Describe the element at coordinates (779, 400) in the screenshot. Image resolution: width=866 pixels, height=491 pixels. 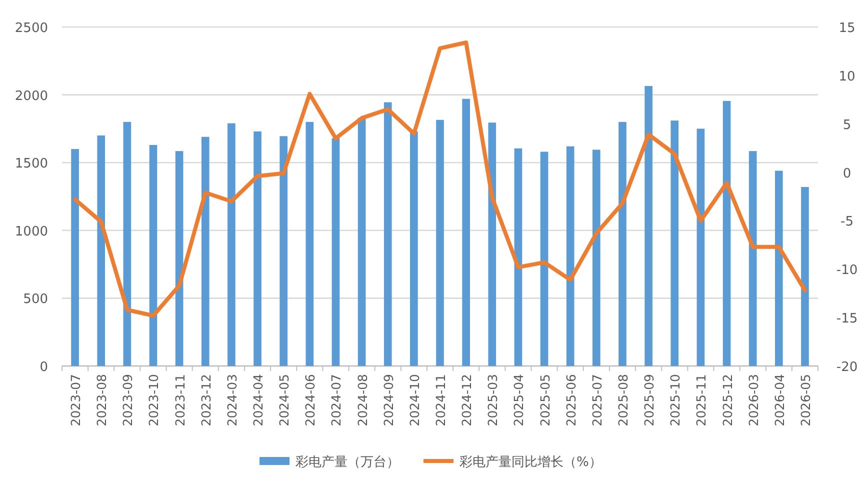
I see `x-tick-label: 2026-04` at that location.